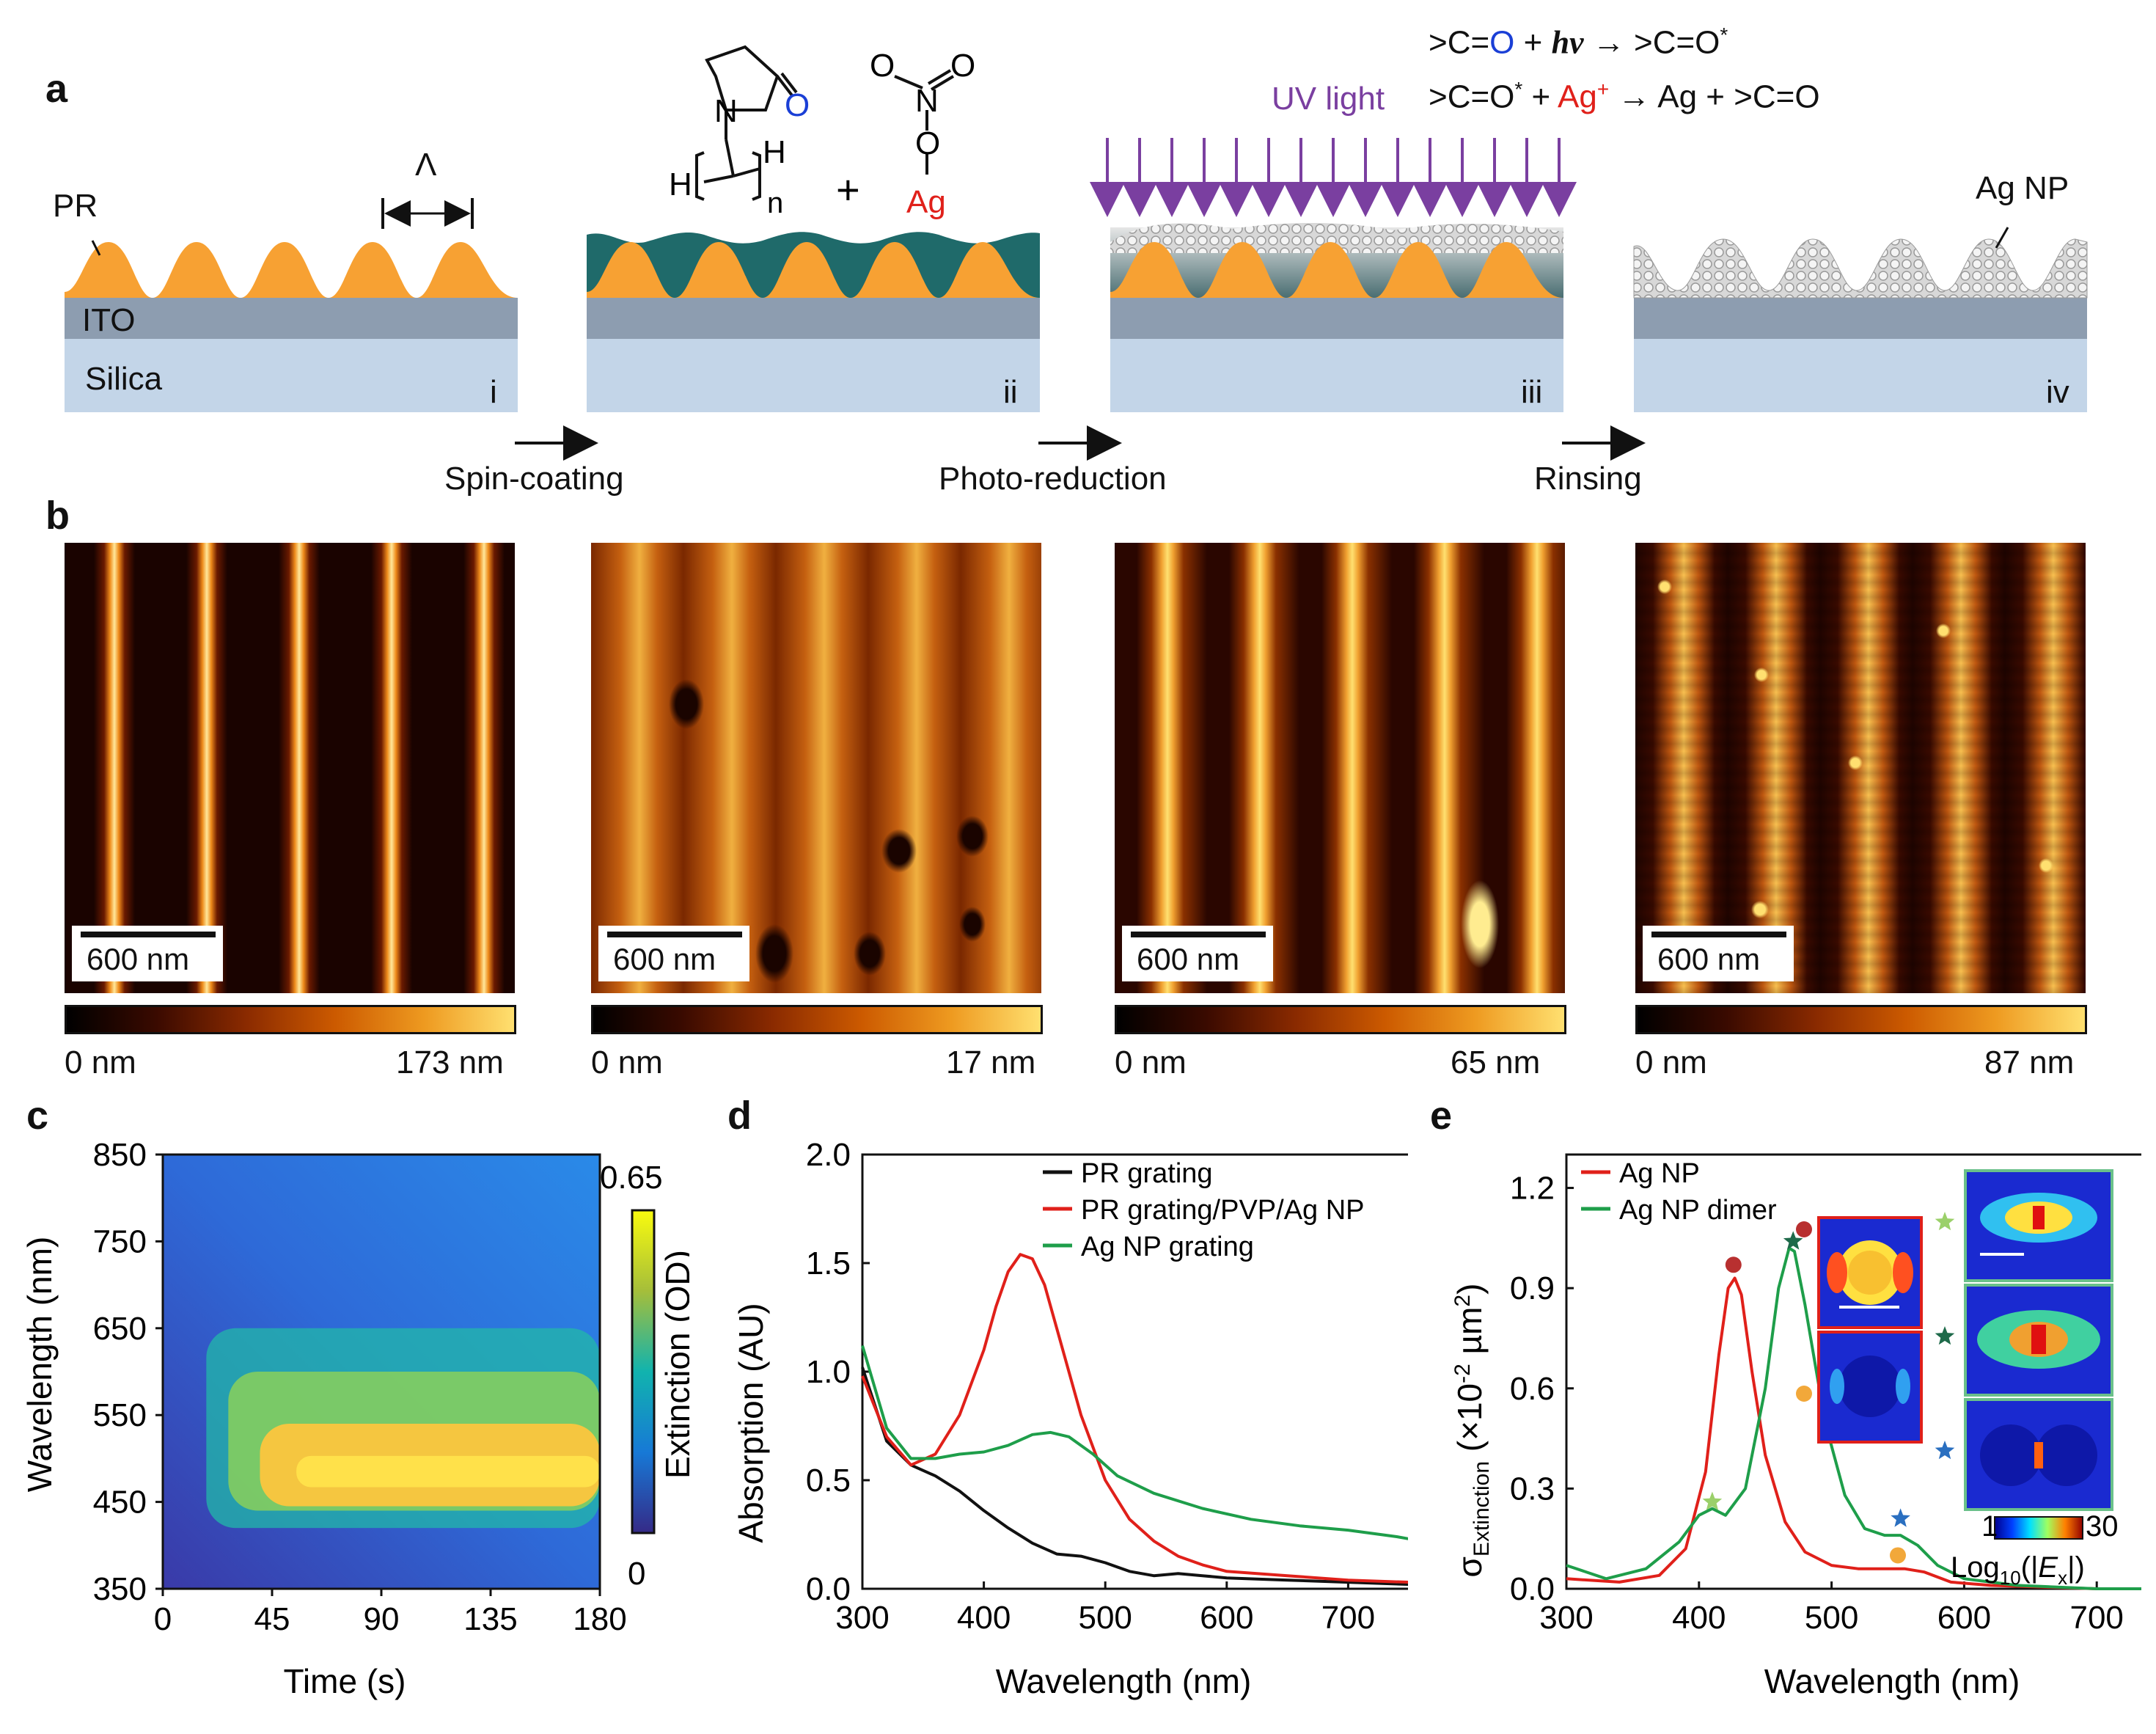 The height and width of the screenshot is (1734, 2156). What do you see at coordinates (1724, 35) in the screenshot?
I see `eq1-part-star: *` at bounding box center [1724, 35].